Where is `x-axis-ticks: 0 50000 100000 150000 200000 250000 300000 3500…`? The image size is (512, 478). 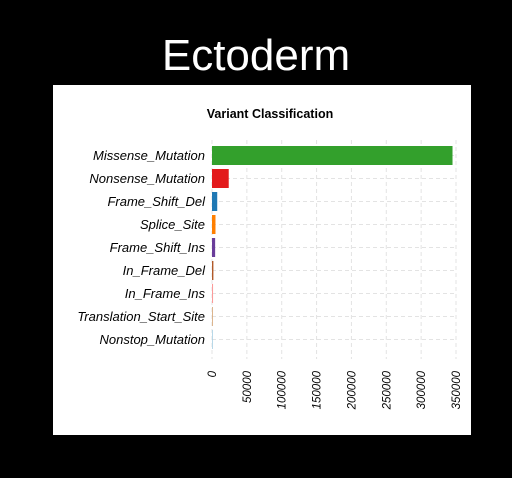
x-axis-ticks: 0 50000 100000 150000 200000 250000 300000 3500… is located at coordinates (335, 390).